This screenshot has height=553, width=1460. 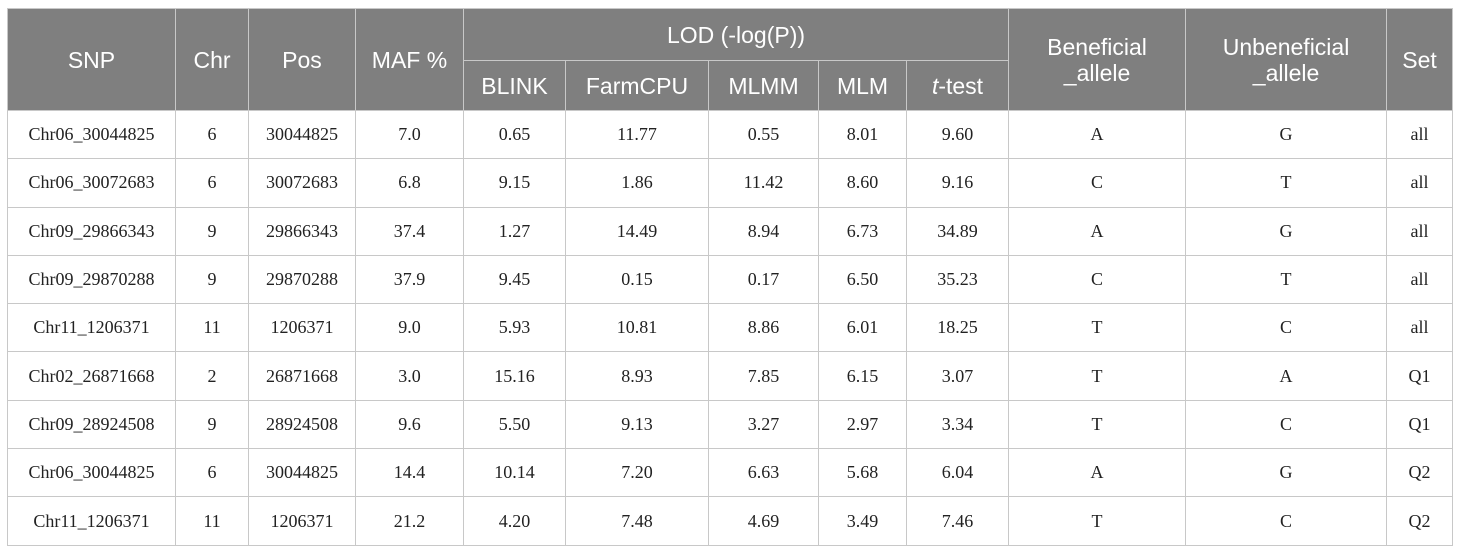 I want to click on table-cell: 0.15, so click(x=637, y=279).